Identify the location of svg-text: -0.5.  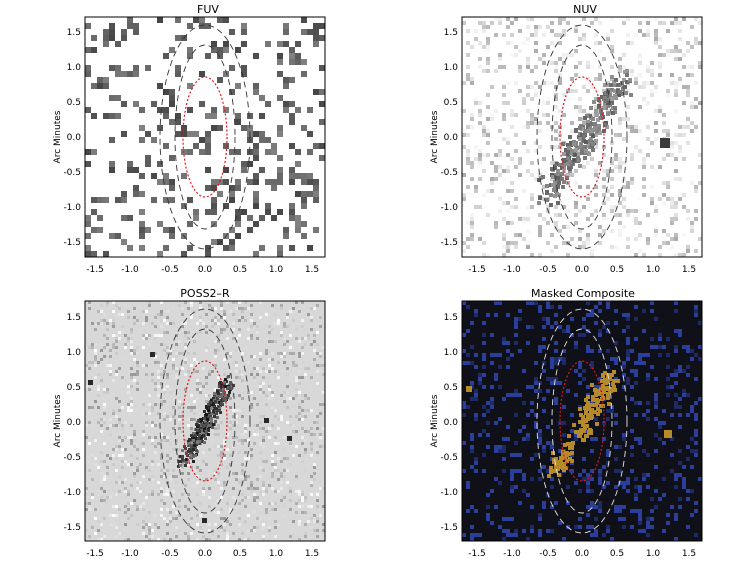
(170, 270).